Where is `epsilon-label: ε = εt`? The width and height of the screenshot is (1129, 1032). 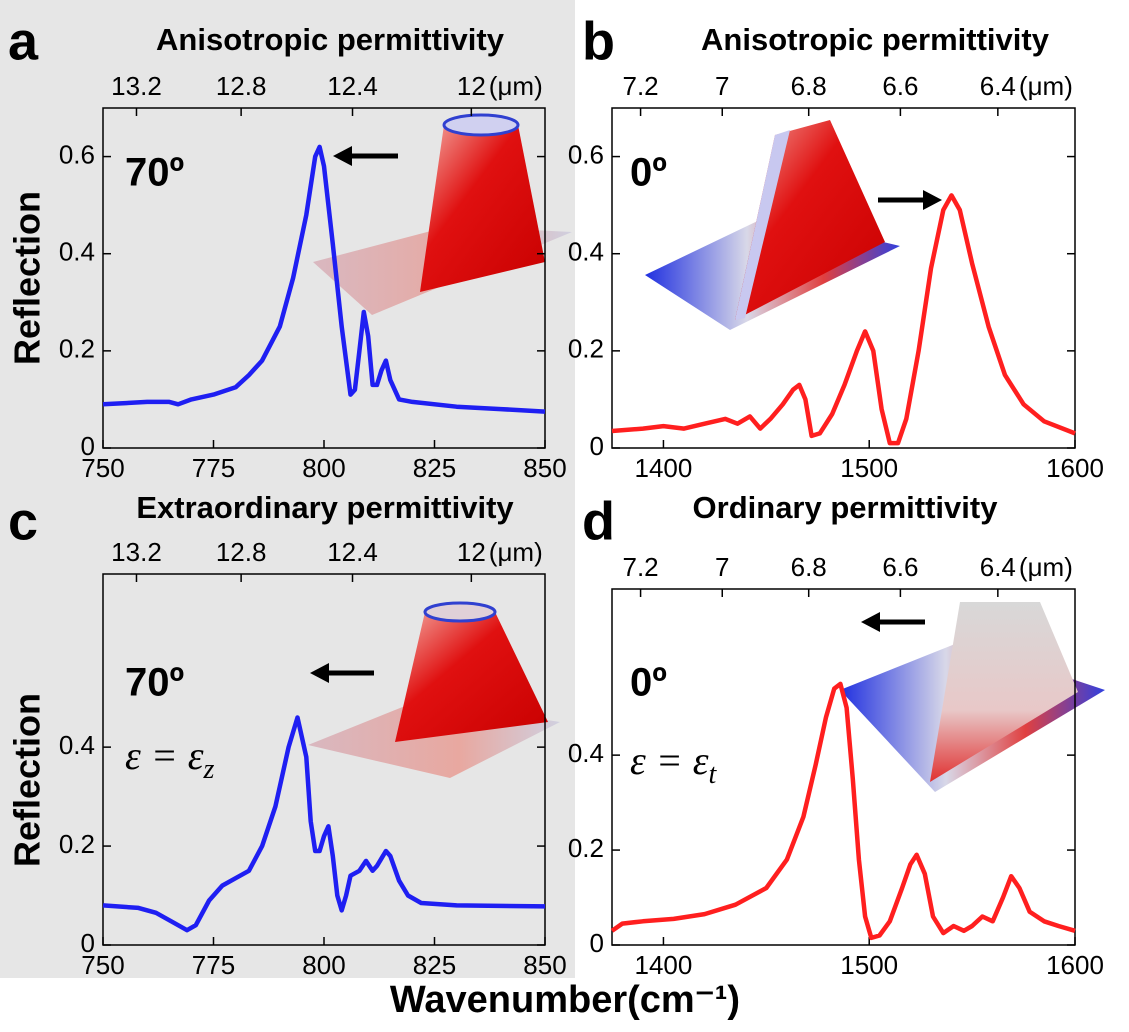 epsilon-label: ε = εt is located at coordinates (674, 764).